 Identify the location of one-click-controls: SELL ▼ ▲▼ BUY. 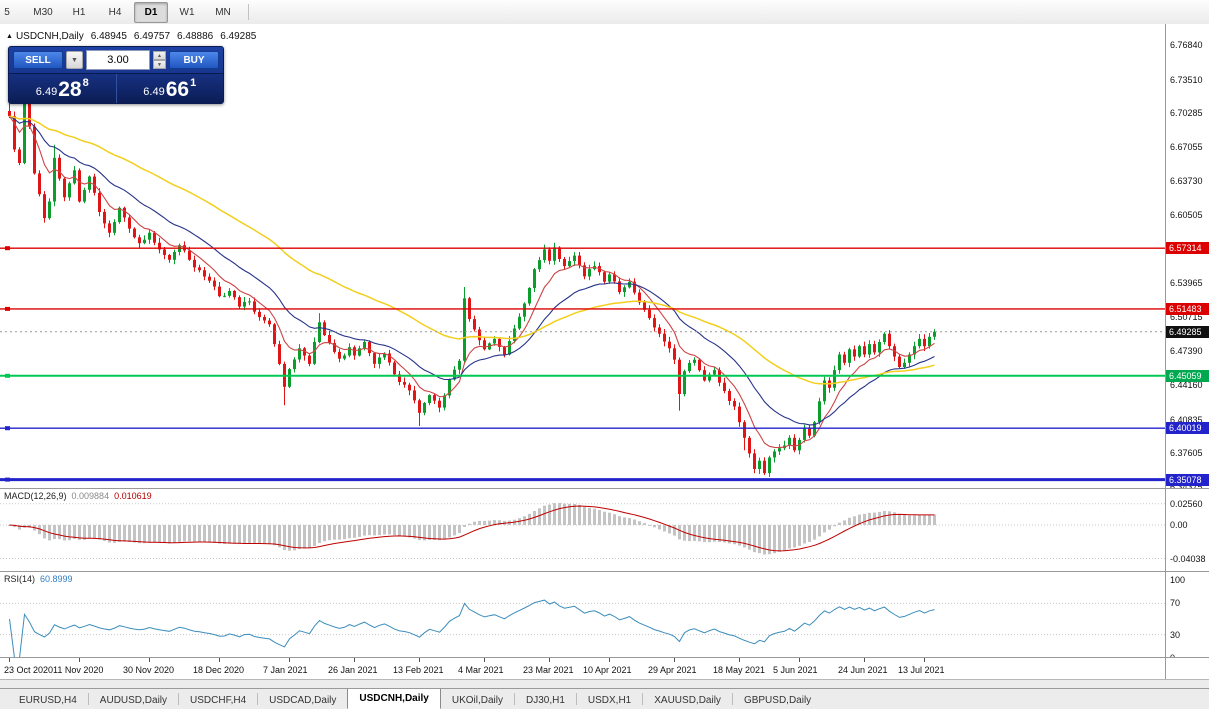
(116, 60).